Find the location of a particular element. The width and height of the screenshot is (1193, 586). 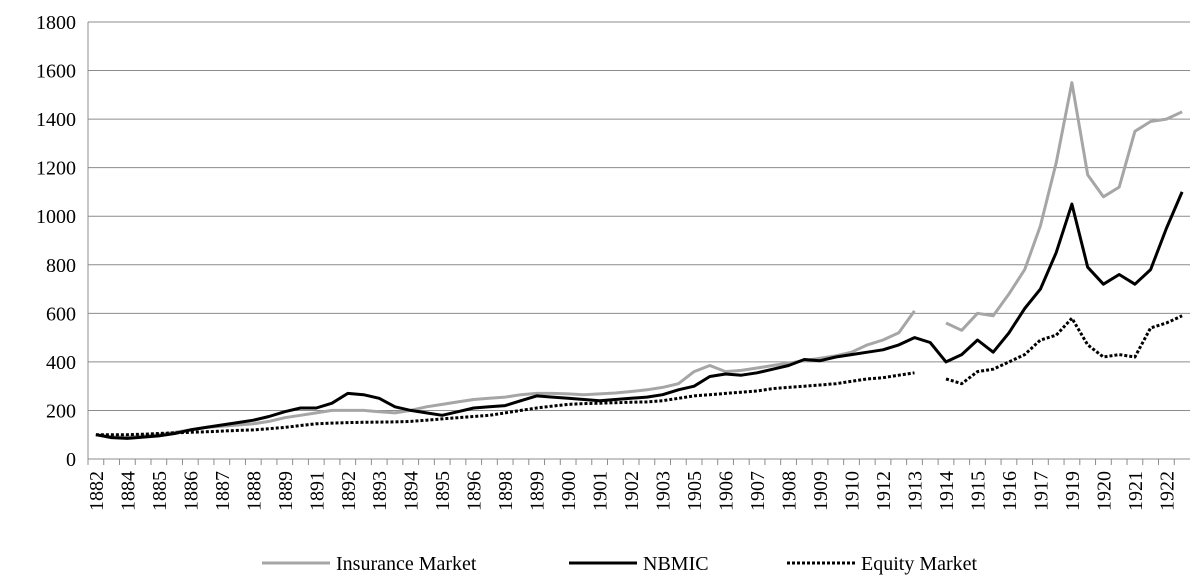

x-tick-label: 1898 is located at coordinates (506, 491).